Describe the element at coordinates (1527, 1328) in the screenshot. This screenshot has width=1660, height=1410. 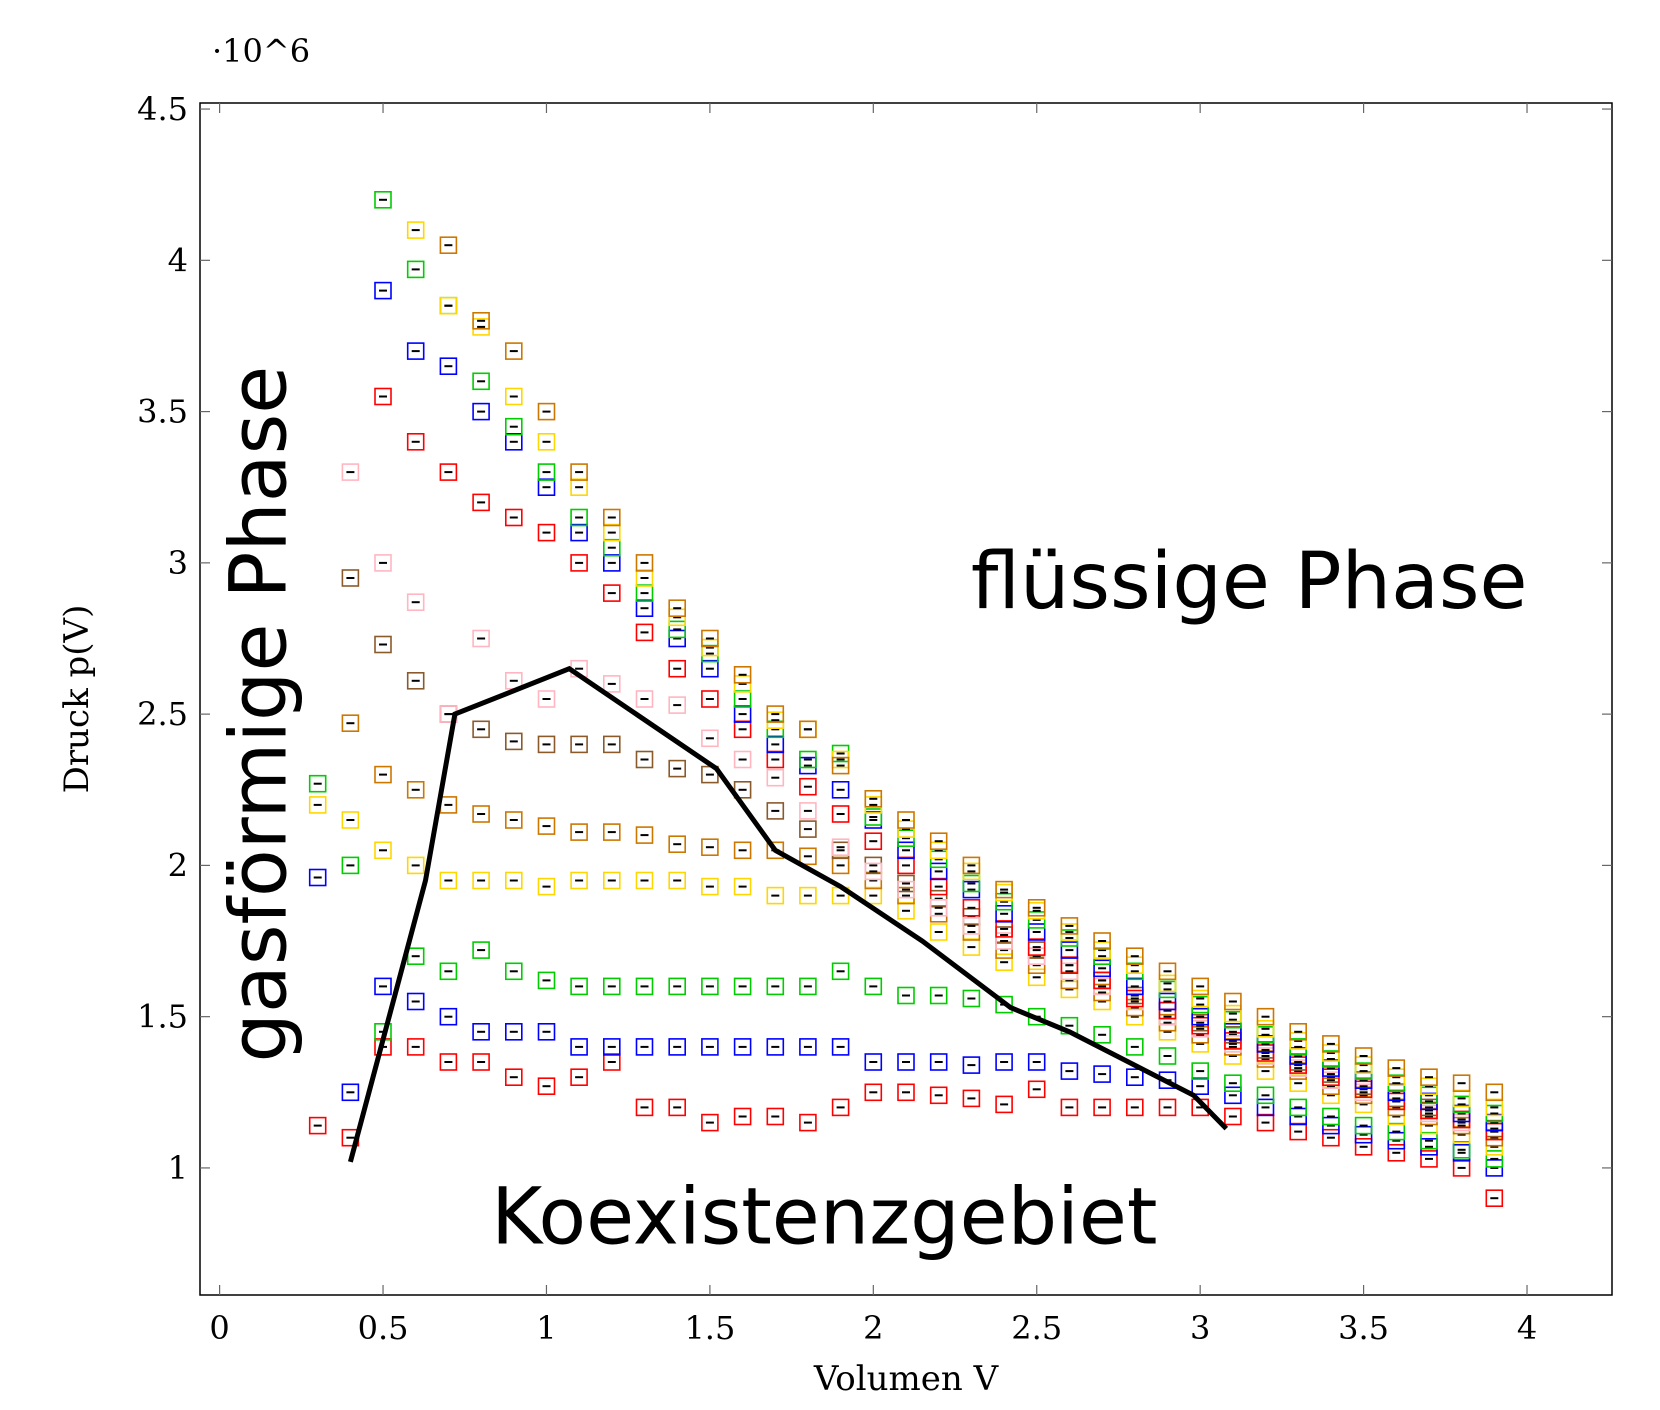
I see `x-tick-label: 4` at that location.